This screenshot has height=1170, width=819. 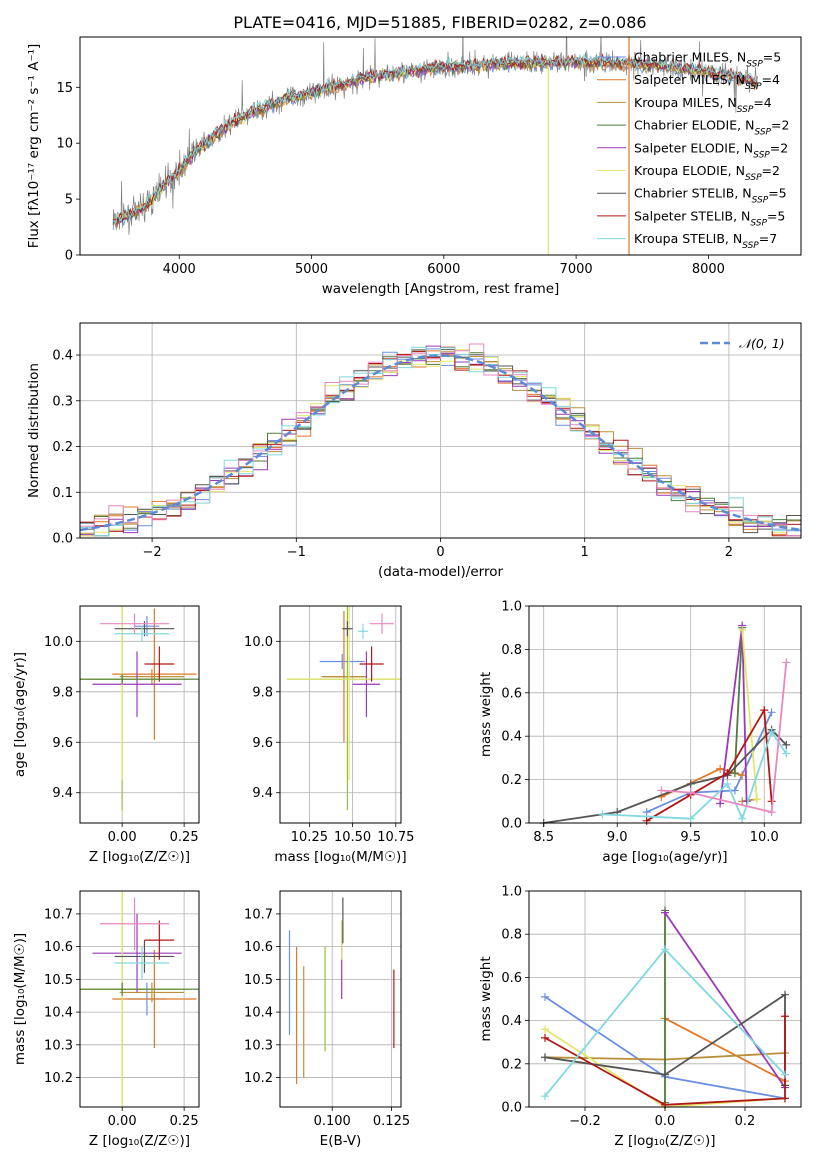 What do you see at coordinates (585, 1121) in the screenshot?
I see `x-tick-label: −0.2` at bounding box center [585, 1121].